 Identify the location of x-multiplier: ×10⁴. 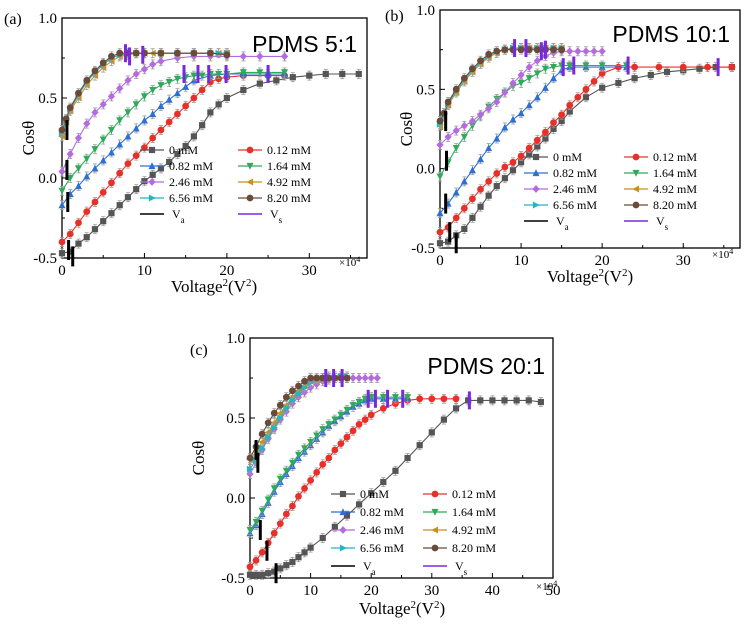
(722, 254).